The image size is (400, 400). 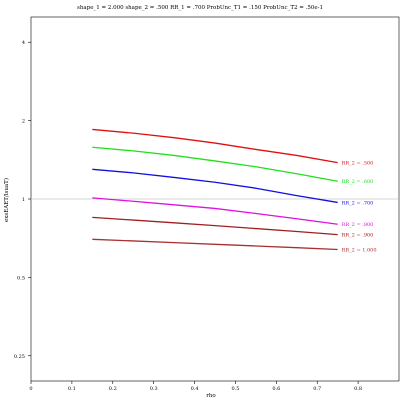 I want to click on x-tick-label: 0.5, so click(x=235, y=389).